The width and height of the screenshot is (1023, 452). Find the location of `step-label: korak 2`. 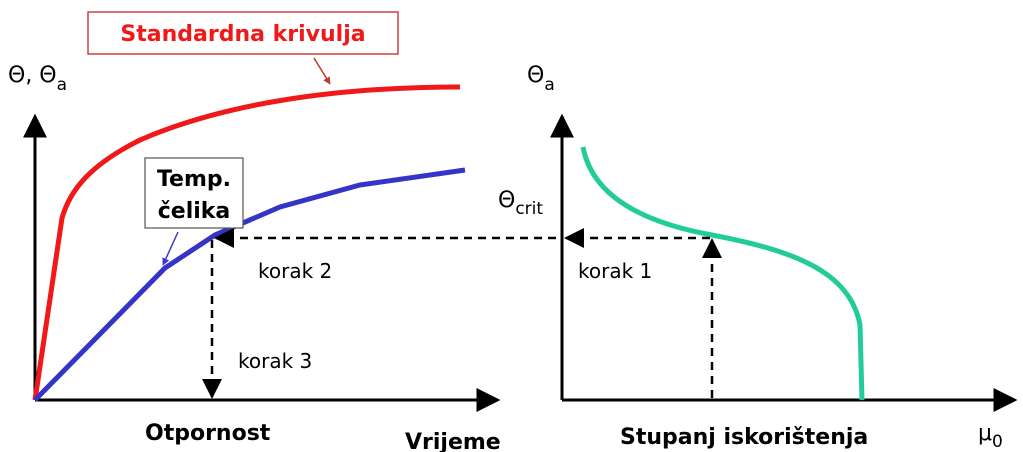

step-label: korak 2 is located at coordinates (295, 271).